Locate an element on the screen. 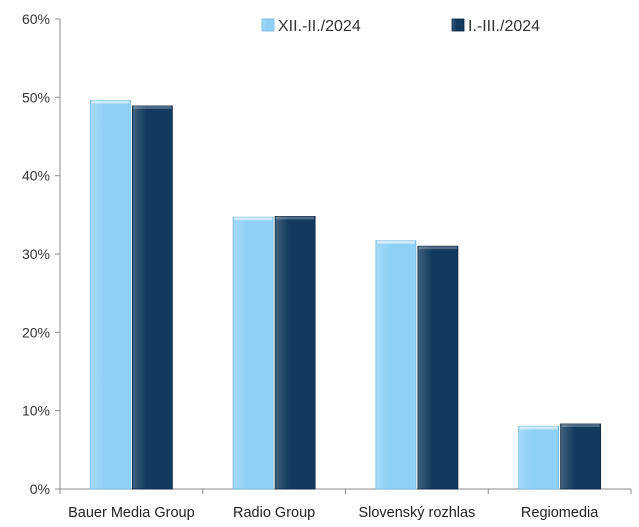 This screenshot has height=527, width=639. y-axis: 0% 10% 20% 30% 40% 50% 60% is located at coordinates (41, 254).